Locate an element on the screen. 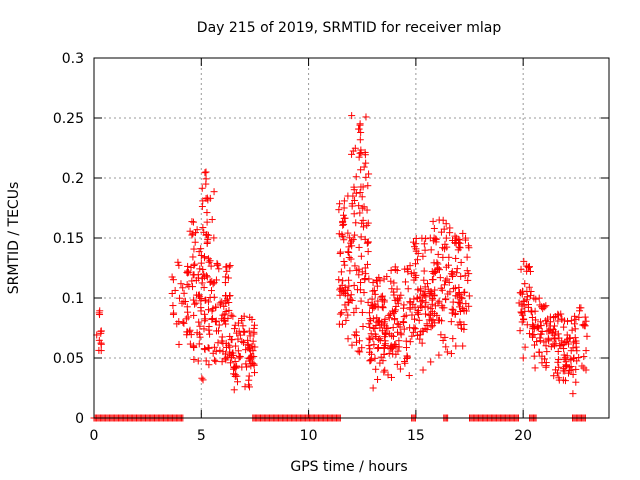 The image size is (640, 480). x-tick-label: 0 is located at coordinates (94, 436).